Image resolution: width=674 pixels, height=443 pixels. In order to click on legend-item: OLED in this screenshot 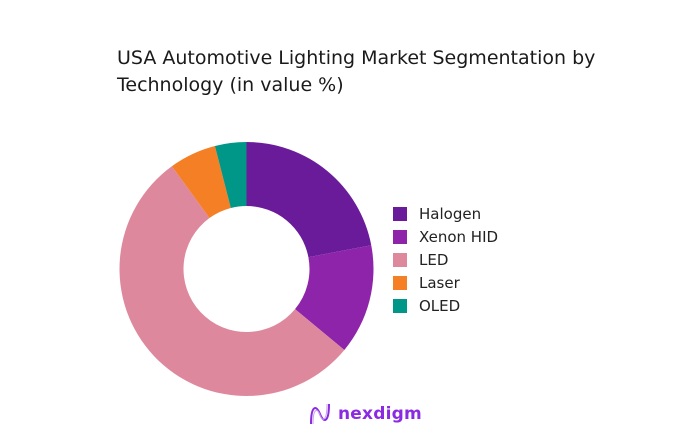, I will do `click(445, 305)`.